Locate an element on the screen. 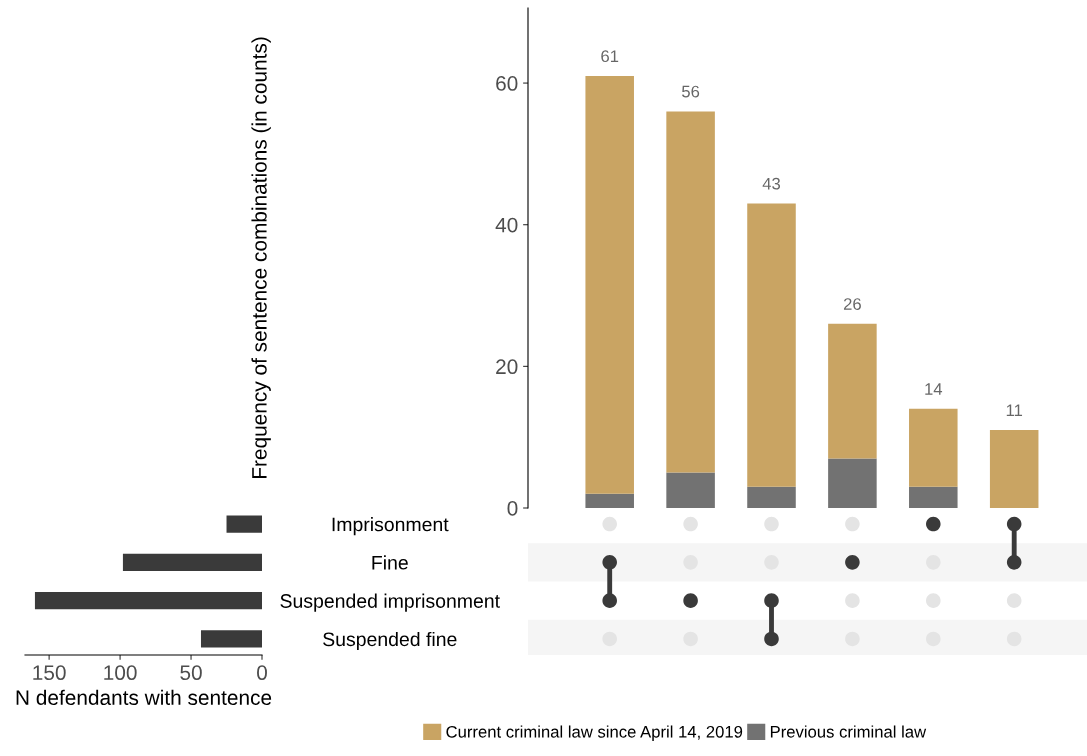 Image resolution: width=1087 pixels, height=756 pixels. y-tick-label: Fine is located at coordinates (390, 562).